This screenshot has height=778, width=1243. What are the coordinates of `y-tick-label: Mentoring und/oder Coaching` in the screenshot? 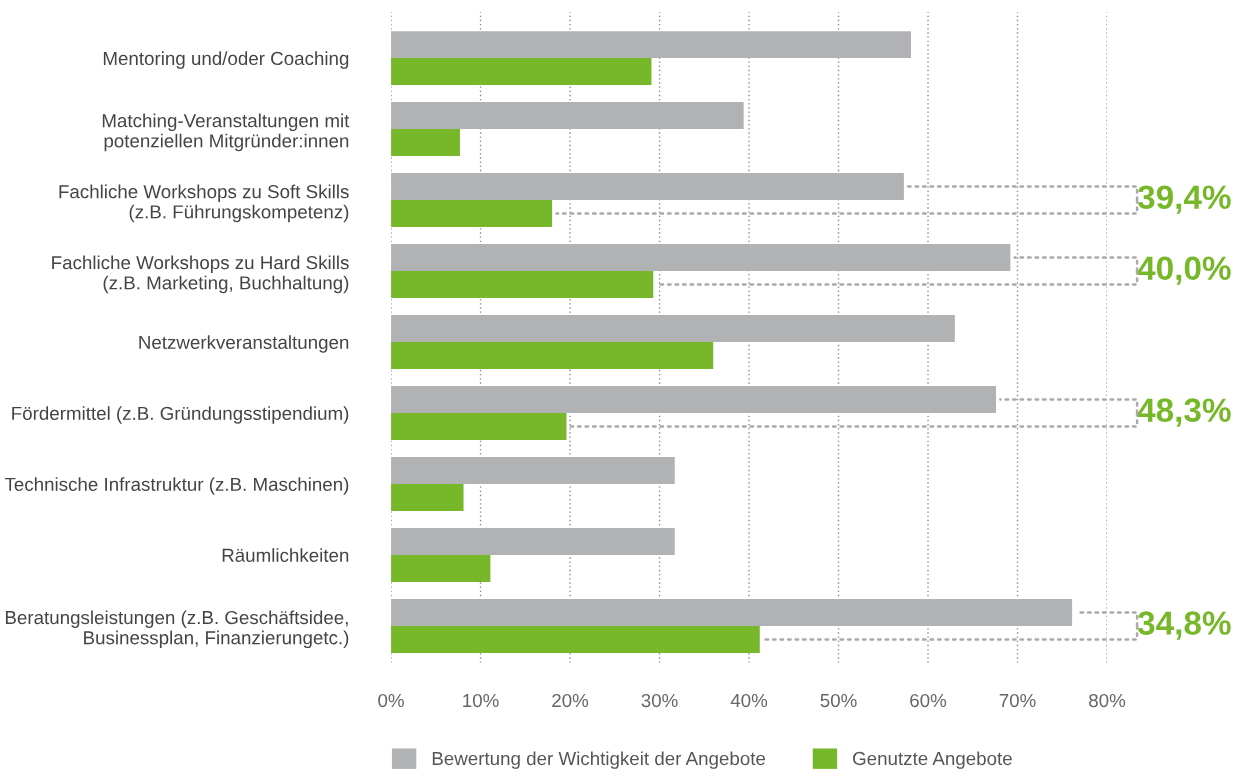 It's located at (226, 60).